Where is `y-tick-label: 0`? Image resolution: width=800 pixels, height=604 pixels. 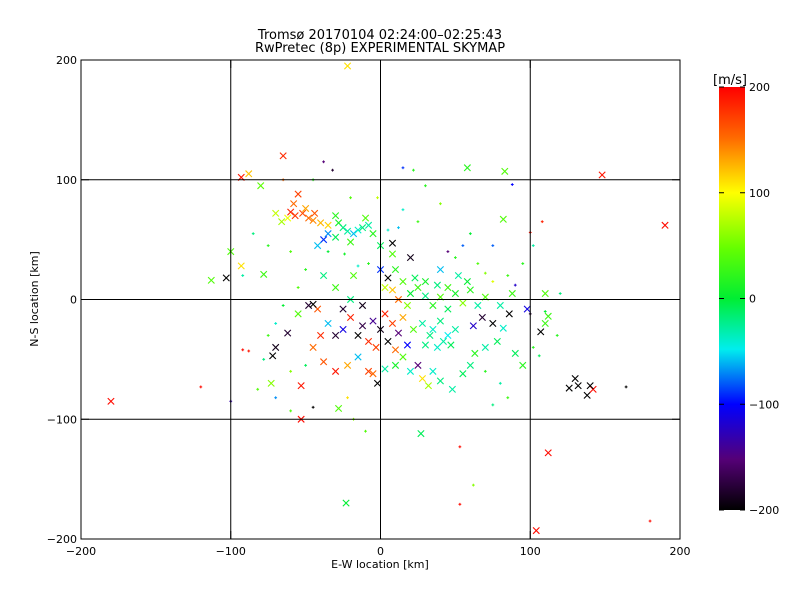 y-tick-label: 0 is located at coordinates (73, 300).